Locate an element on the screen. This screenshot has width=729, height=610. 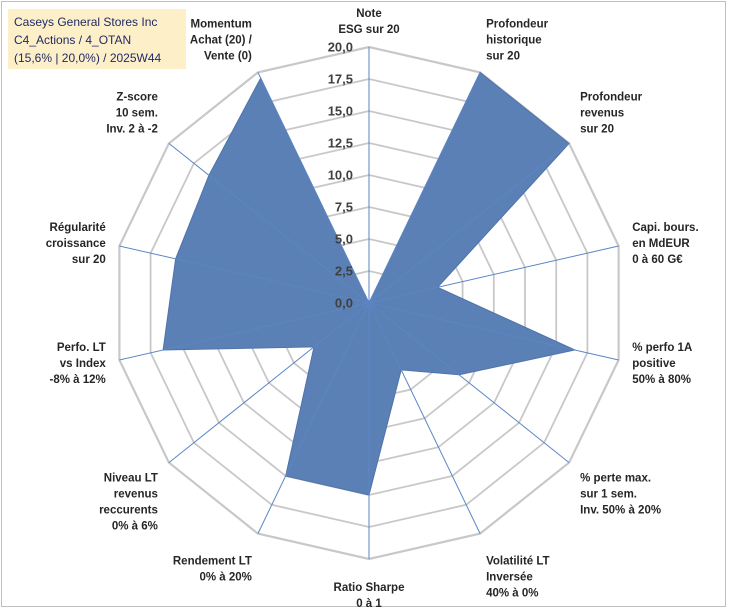
axis-label-line: -8% à 12% is located at coordinates (78, 380).